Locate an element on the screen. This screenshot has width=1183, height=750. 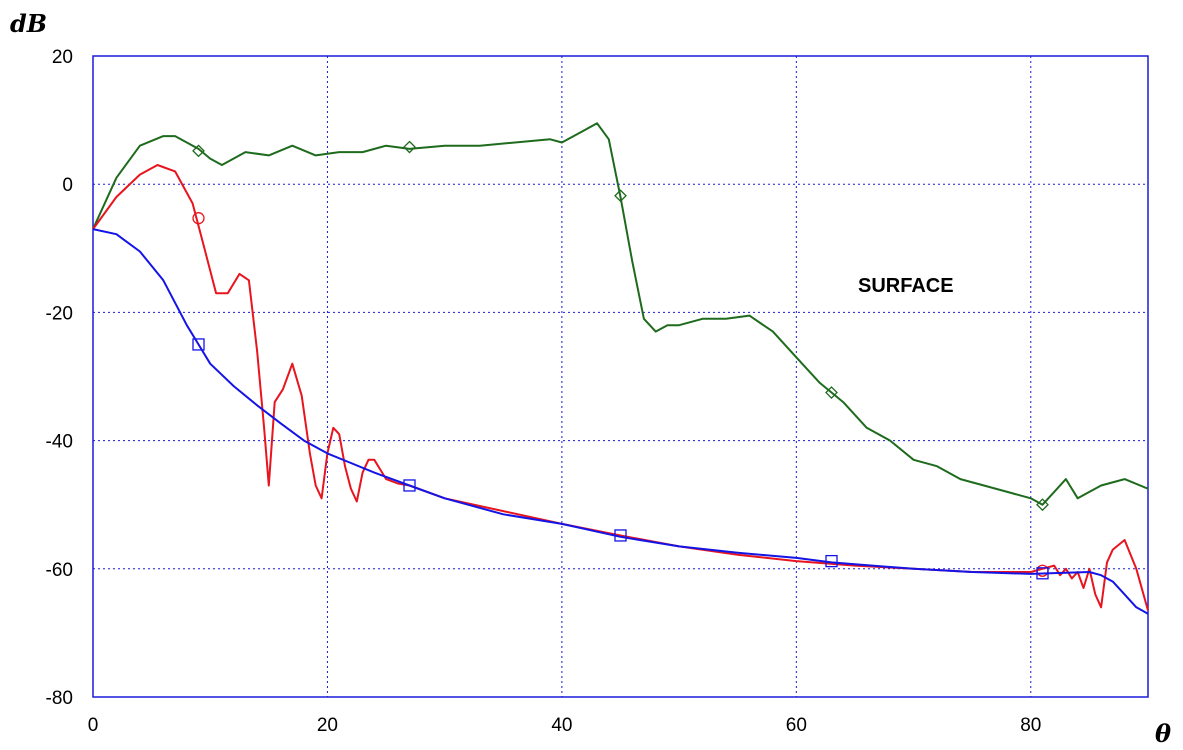
x-tick-label: 80 is located at coordinates (1030, 725).